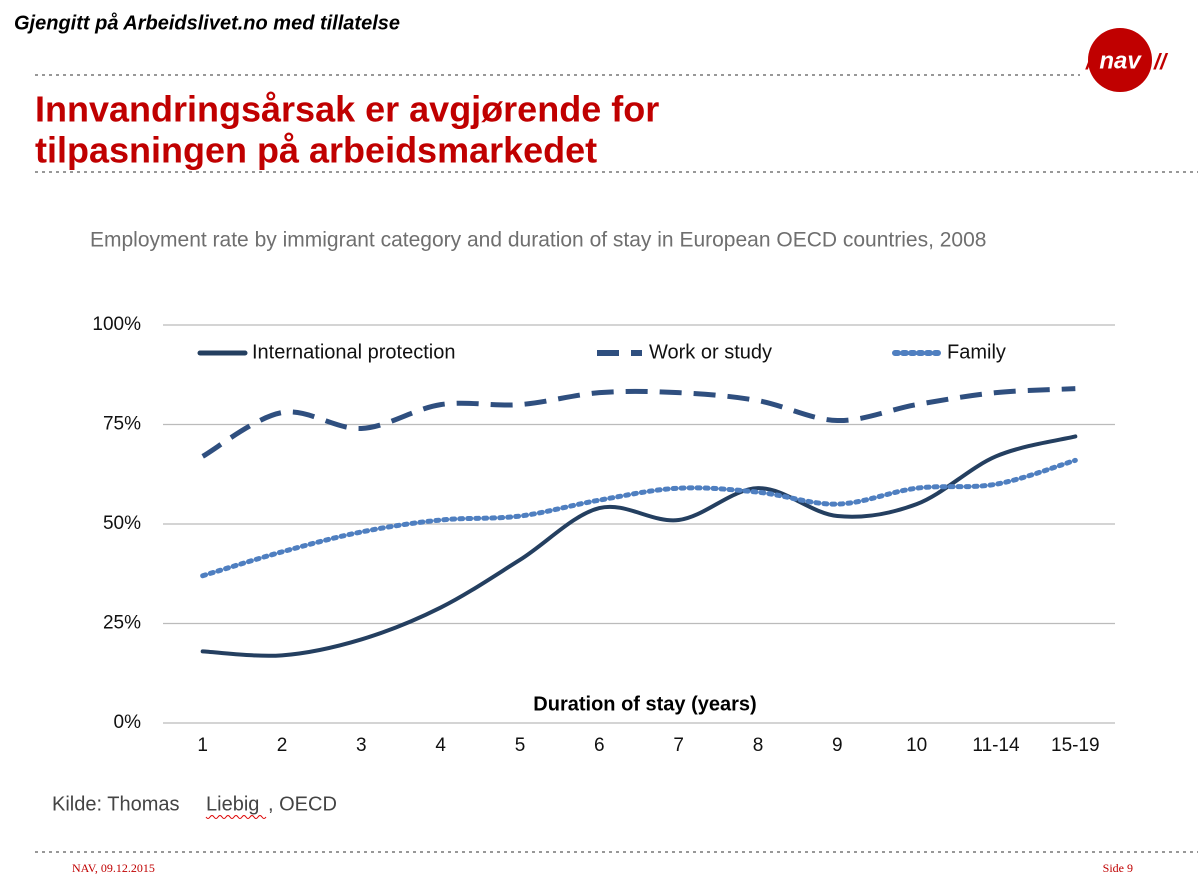 The image size is (1198, 893). I want to click on x-tick-label: 3, so click(361, 745).